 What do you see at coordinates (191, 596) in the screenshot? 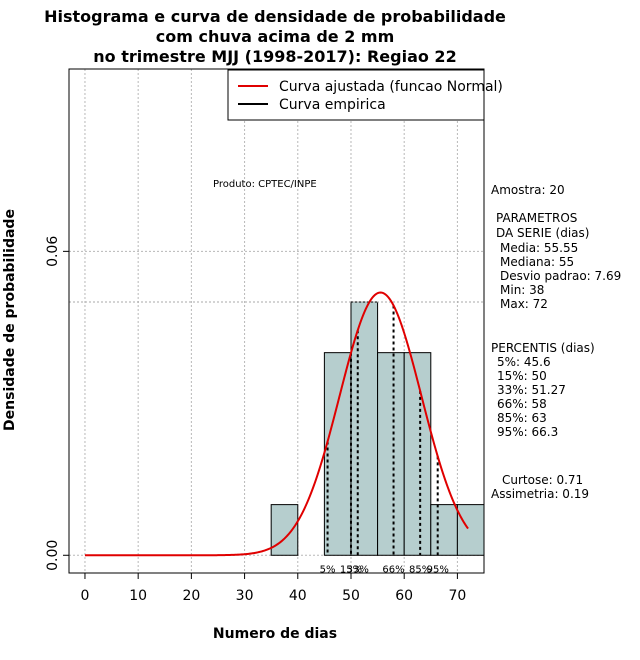
I see `x-tick-label: 20` at bounding box center [191, 596].